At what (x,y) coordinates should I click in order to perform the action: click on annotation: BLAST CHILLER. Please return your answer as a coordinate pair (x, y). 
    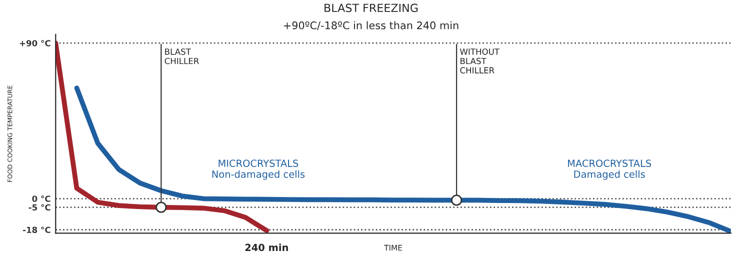
    Looking at the image, I should click on (181, 56).